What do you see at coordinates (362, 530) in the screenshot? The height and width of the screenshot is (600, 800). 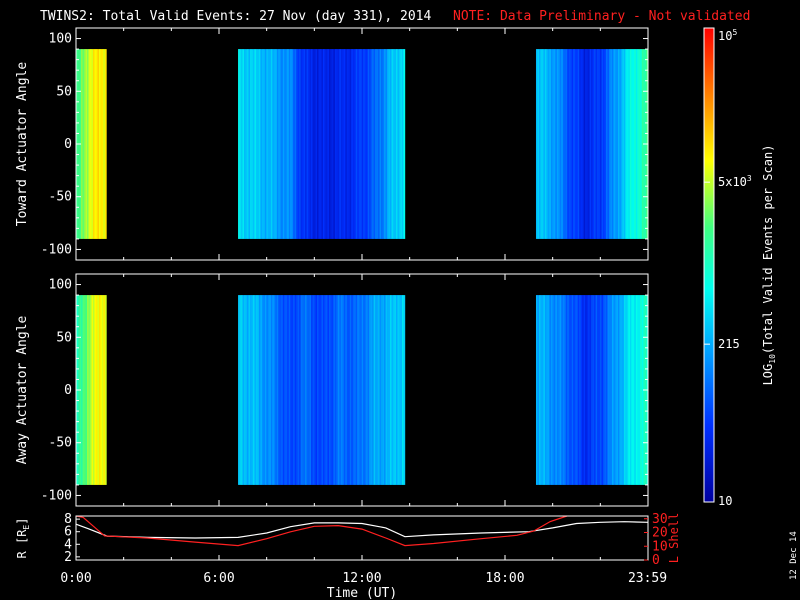 I see `r-distance-line` at bounding box center [362, 530].